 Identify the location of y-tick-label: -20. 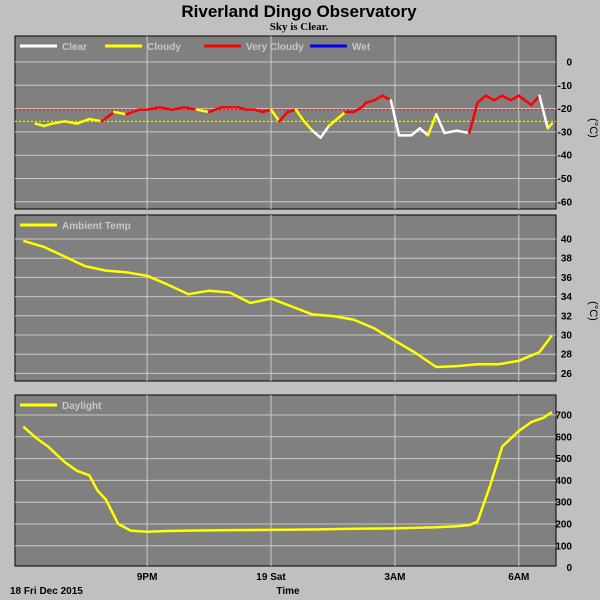
(565, 109).